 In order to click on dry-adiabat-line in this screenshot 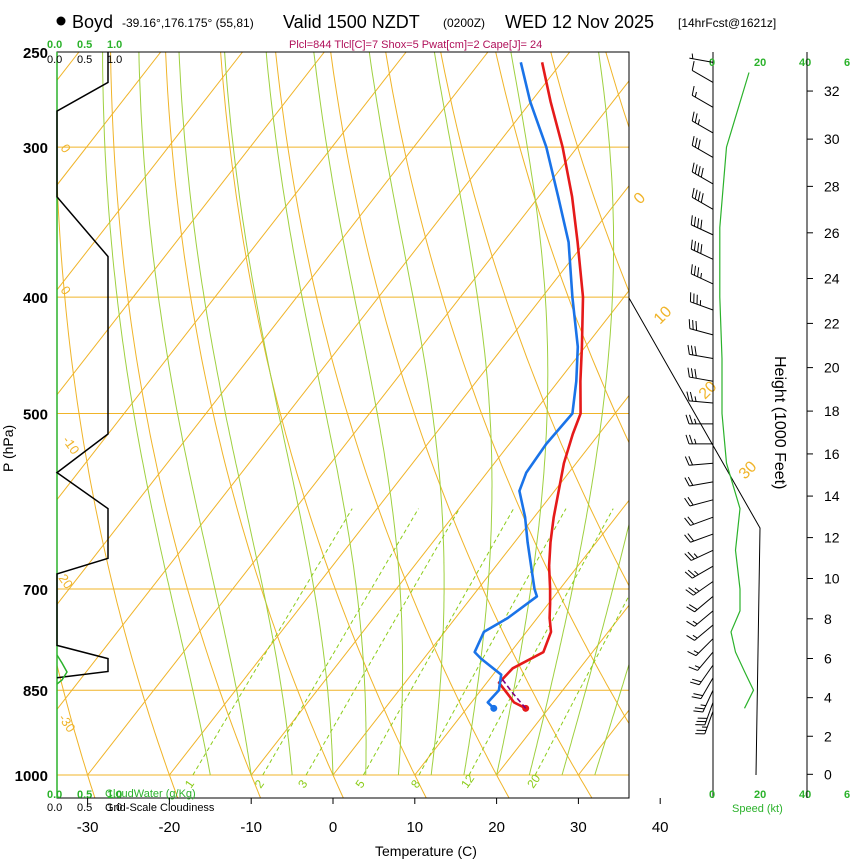, I will do `click(118, 482)`.